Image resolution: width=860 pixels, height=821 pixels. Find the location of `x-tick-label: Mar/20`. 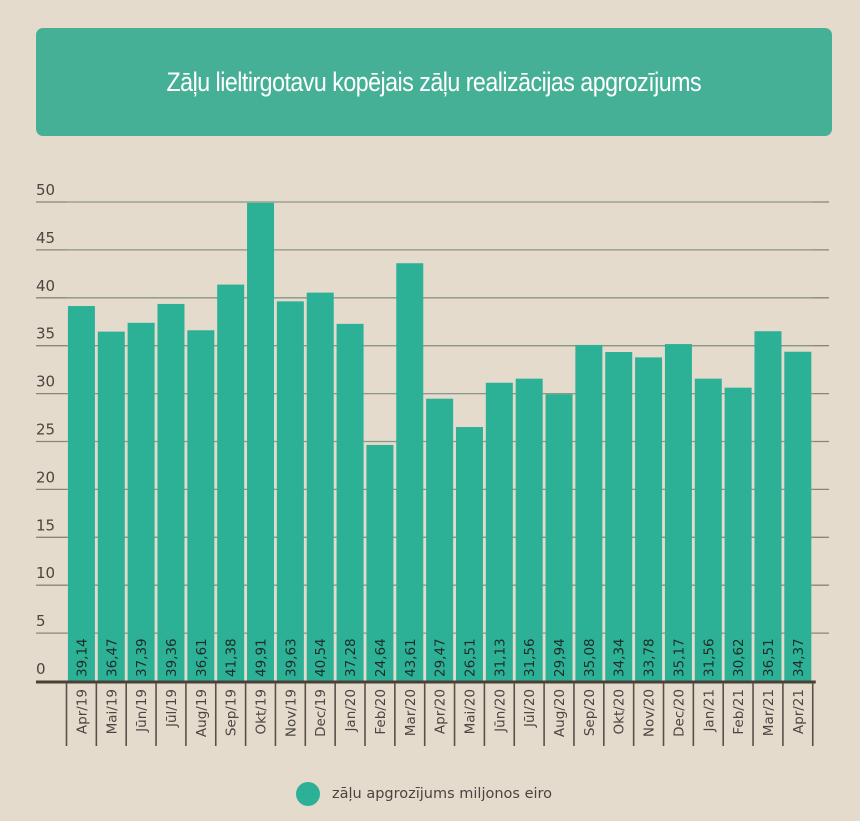

x-tick-label: Mar/20 is located at coordinates (411, 712).